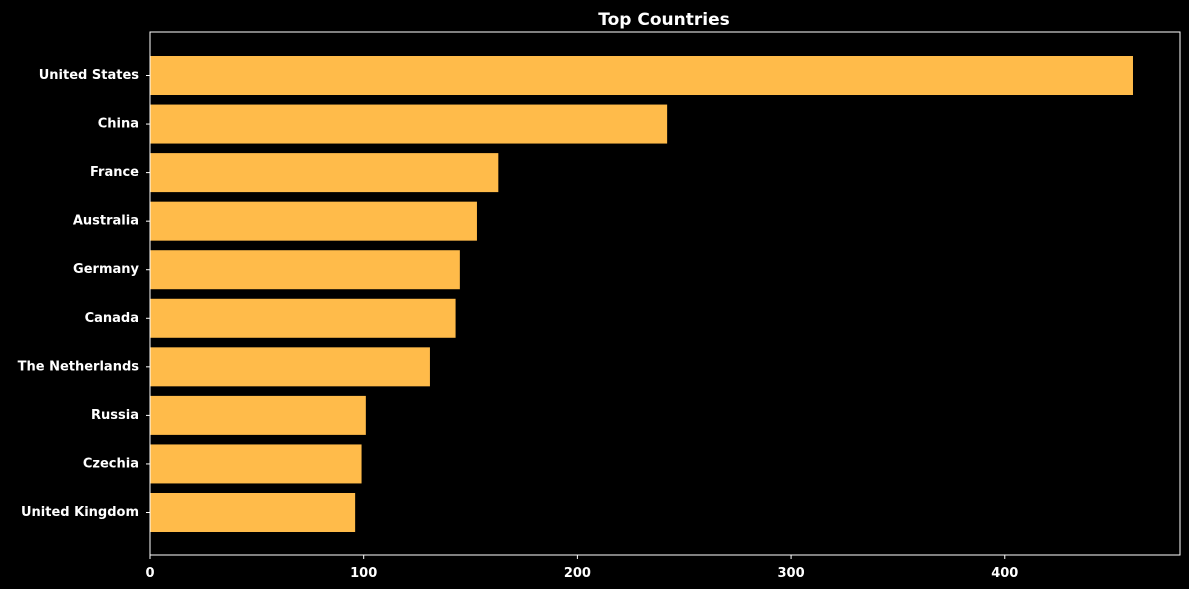  I want to click on bar-germany, so click(305, 270).